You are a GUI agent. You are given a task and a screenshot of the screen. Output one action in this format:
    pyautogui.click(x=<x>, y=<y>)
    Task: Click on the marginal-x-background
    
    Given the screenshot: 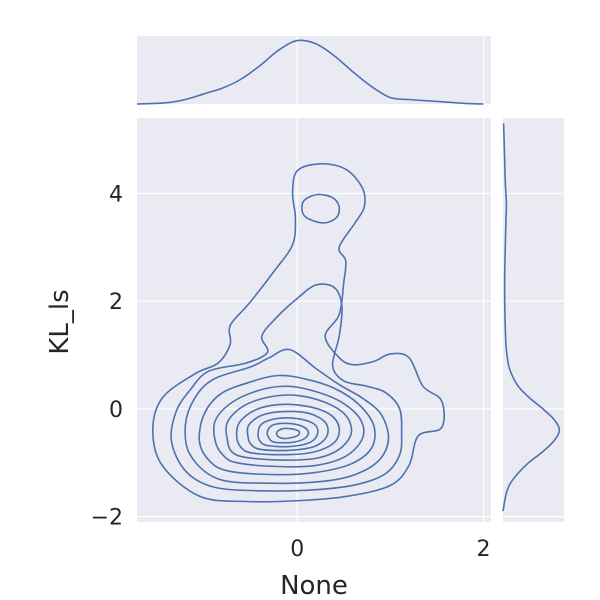 What is the action you would take?
    pyautogui.click(x=314, y=70)
    